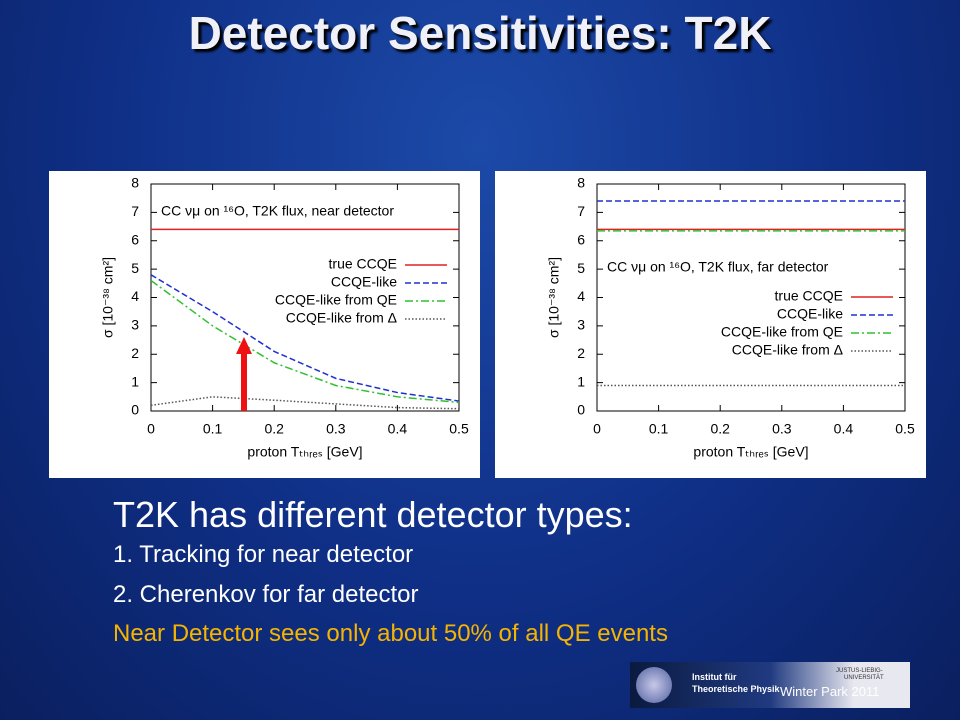 The width and height of the screenshot is (960, 720). I want to click on list-item: 2. Cherenkov for far detector, so click(266, 594).